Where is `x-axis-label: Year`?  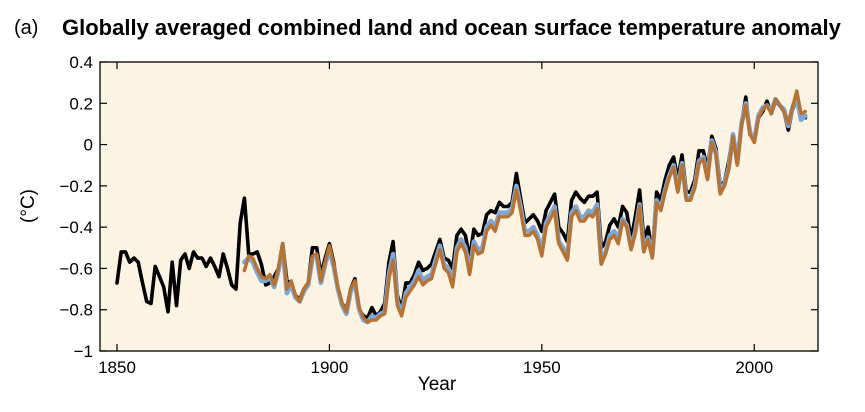
x-axis-label: Year is located at coordinates (437, 384).